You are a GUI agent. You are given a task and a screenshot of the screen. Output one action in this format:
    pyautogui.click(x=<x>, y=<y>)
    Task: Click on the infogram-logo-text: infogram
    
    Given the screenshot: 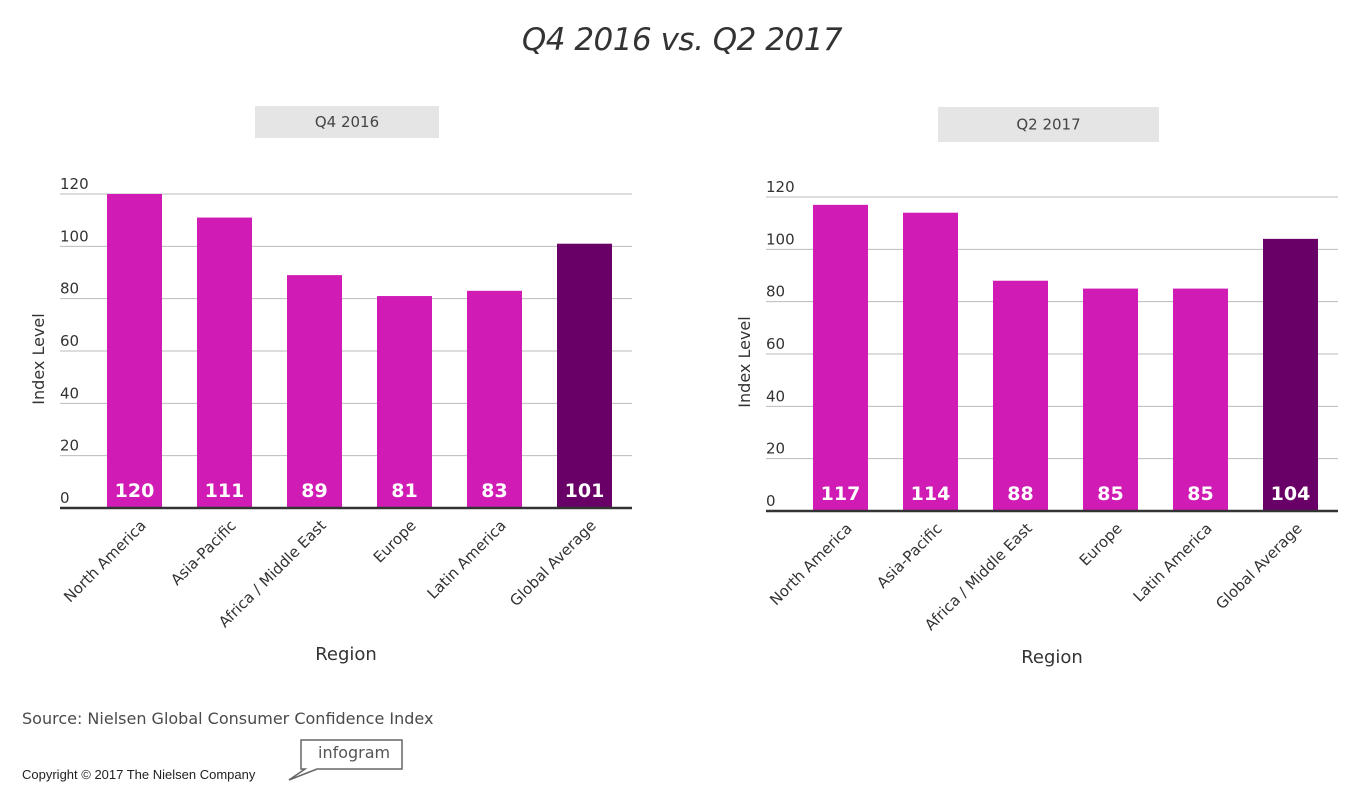 What is the action you would take?
    pyautogui.click(x=354, y=752)
    